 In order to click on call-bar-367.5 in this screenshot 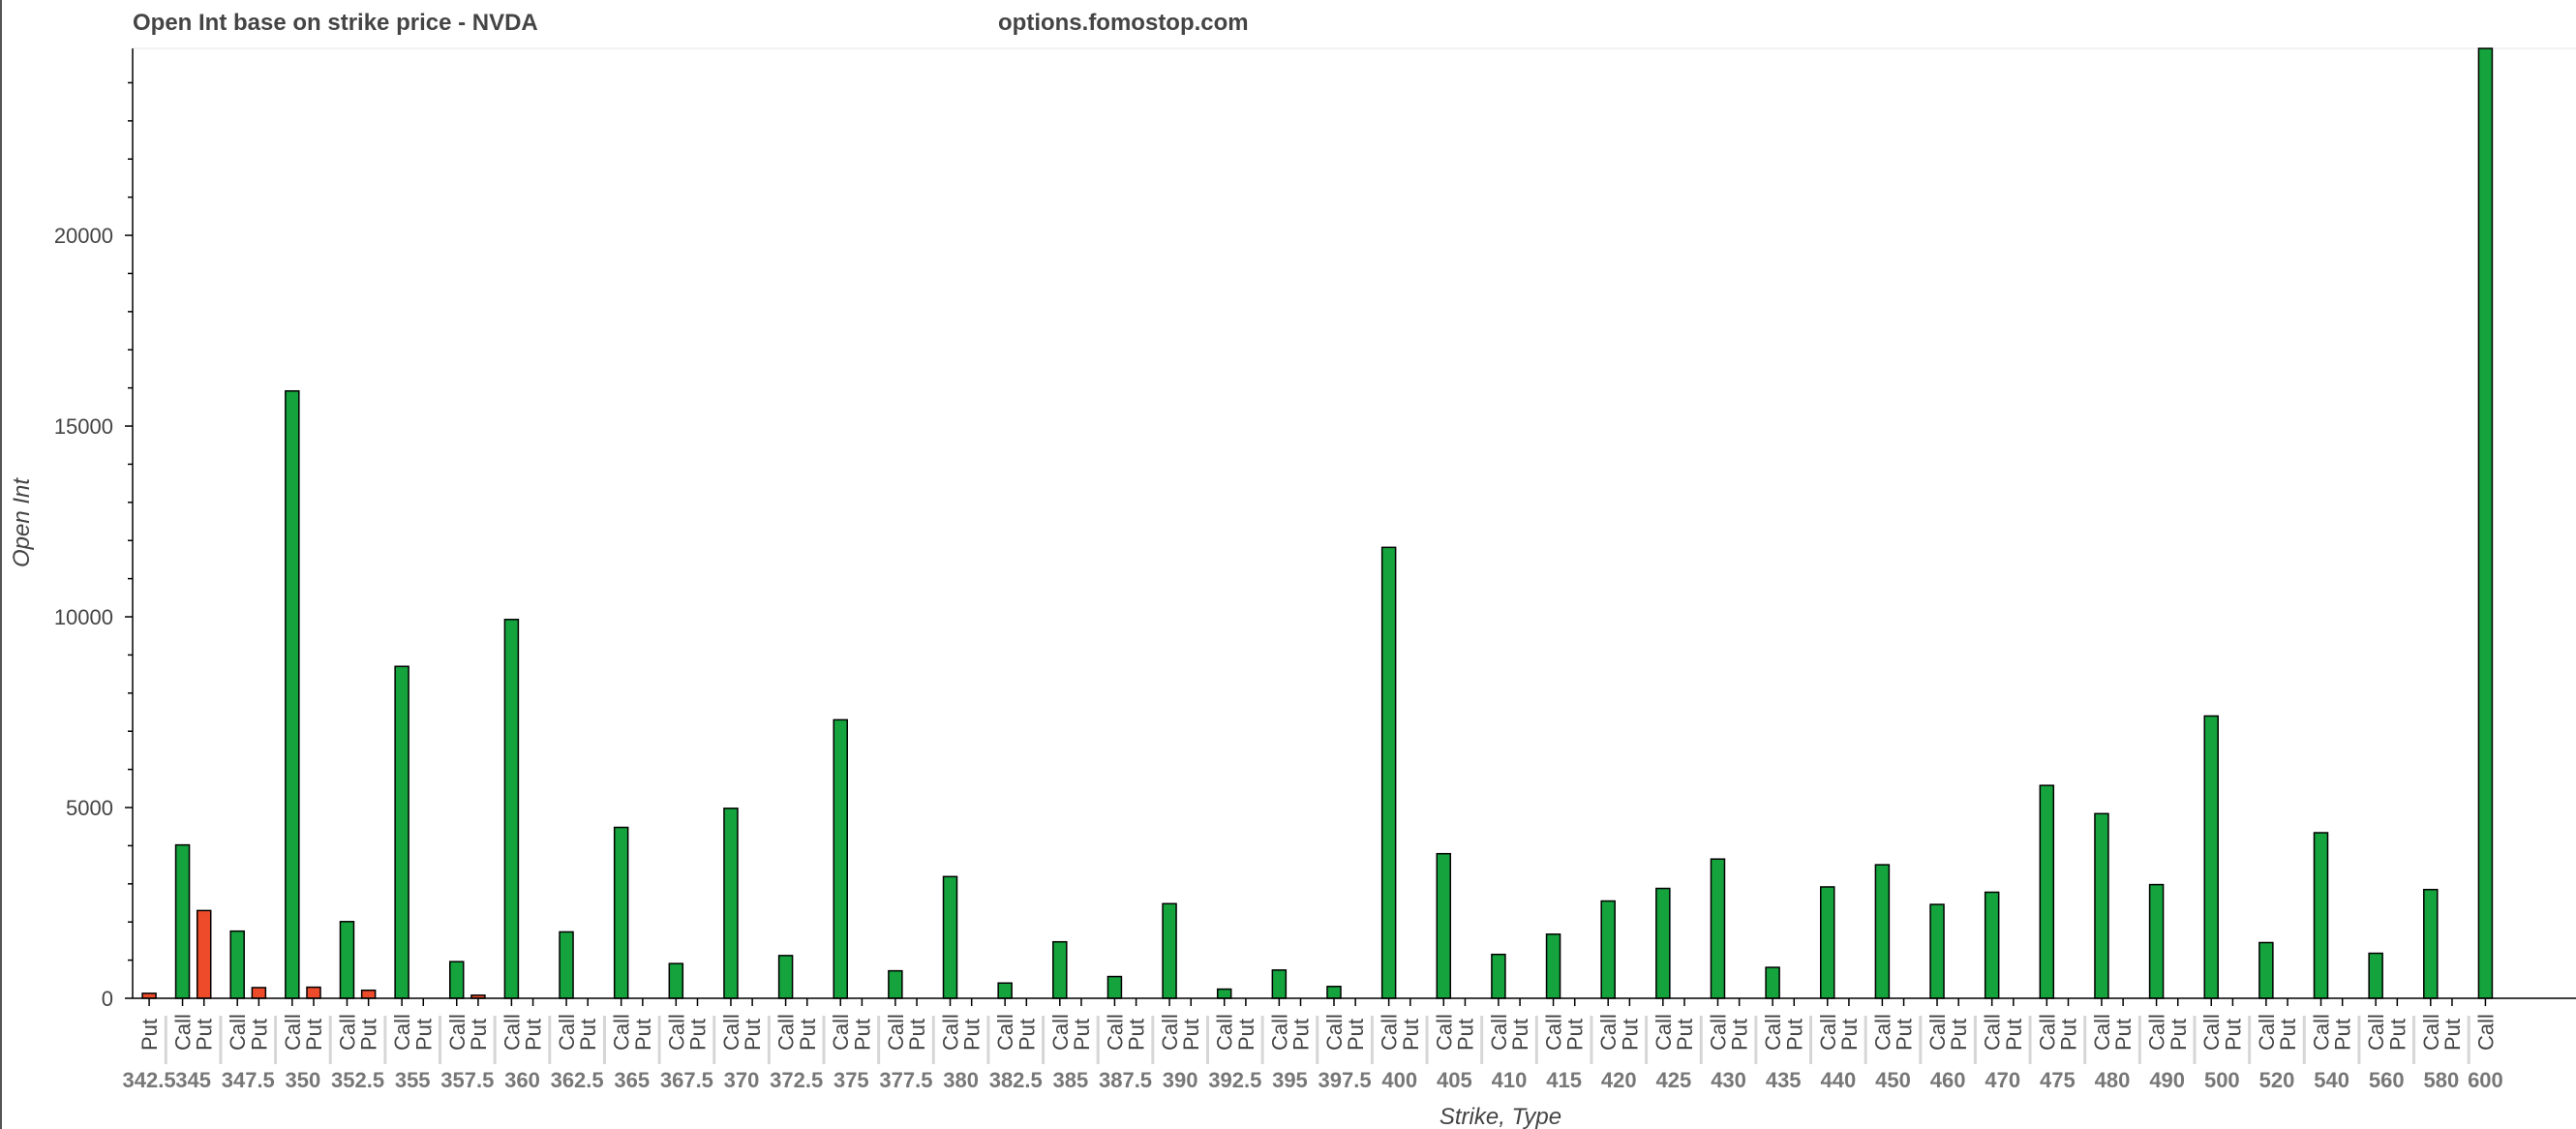, I will do `click(676, 980)`.